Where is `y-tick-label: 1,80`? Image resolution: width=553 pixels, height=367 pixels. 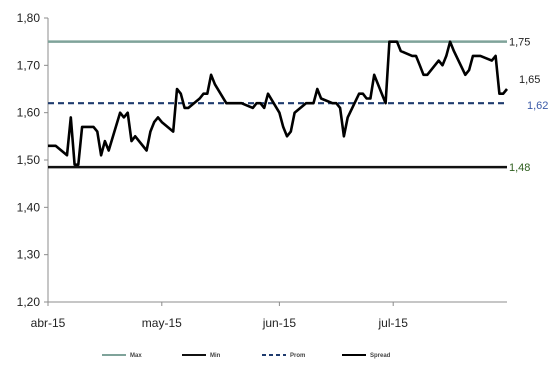 y-tick-label: 1,80 is located at coordinates (29, 18).